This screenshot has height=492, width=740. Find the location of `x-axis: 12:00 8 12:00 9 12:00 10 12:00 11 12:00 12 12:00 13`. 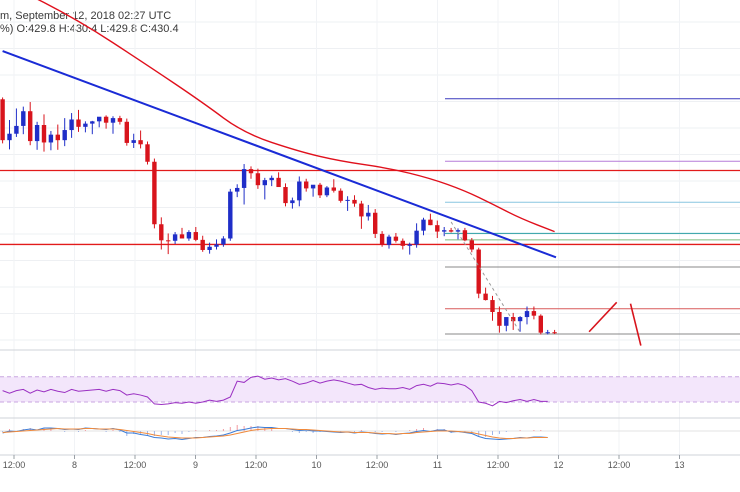

x-axis: 12:00 8 12:00 9 12:00 10 12:00 11 12:00 12 12:00 13 is located at coordinates (370, 462).